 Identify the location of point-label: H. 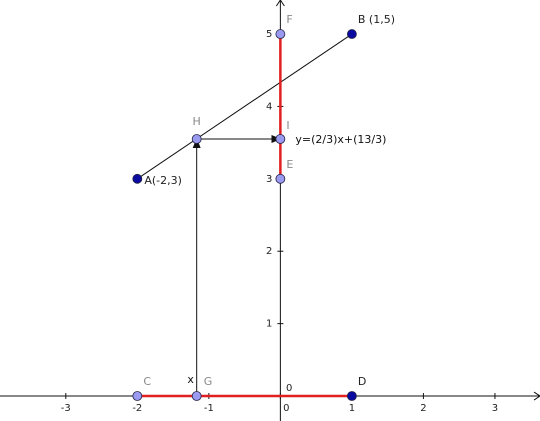
(197, 121).